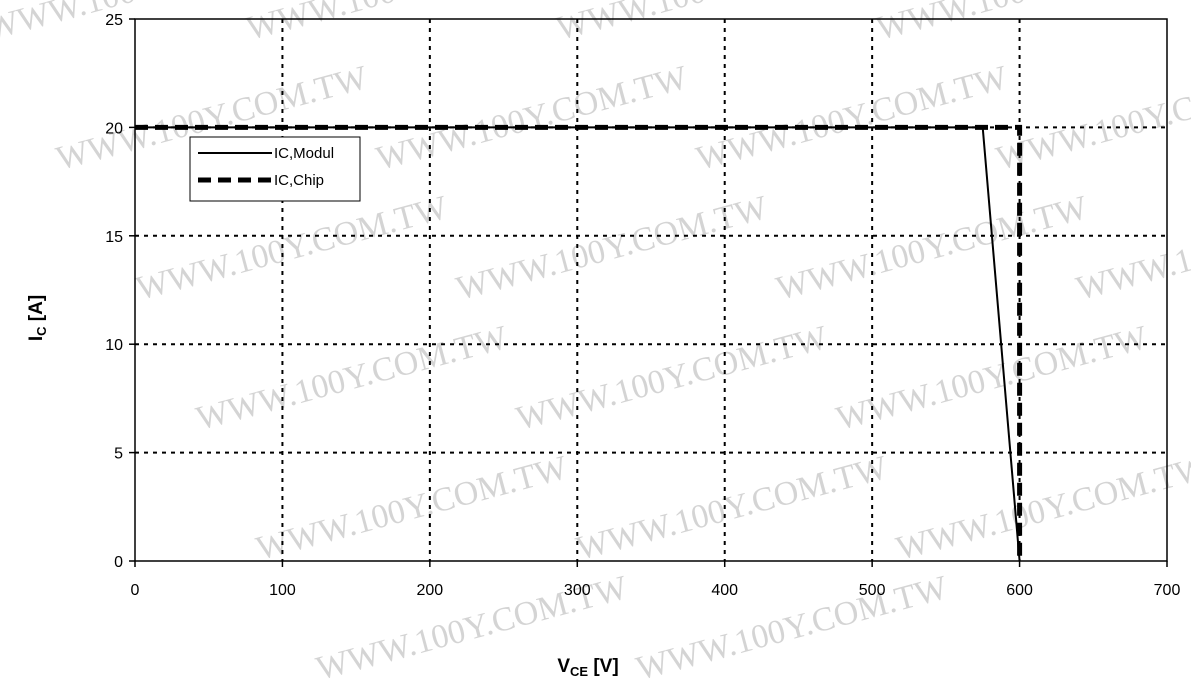 The height and width of the screenshot is (684, 1191). Describe the element at coordinates (587, 667) in the screenshot. I see `x-axis-title: VCE [V]` at that location.